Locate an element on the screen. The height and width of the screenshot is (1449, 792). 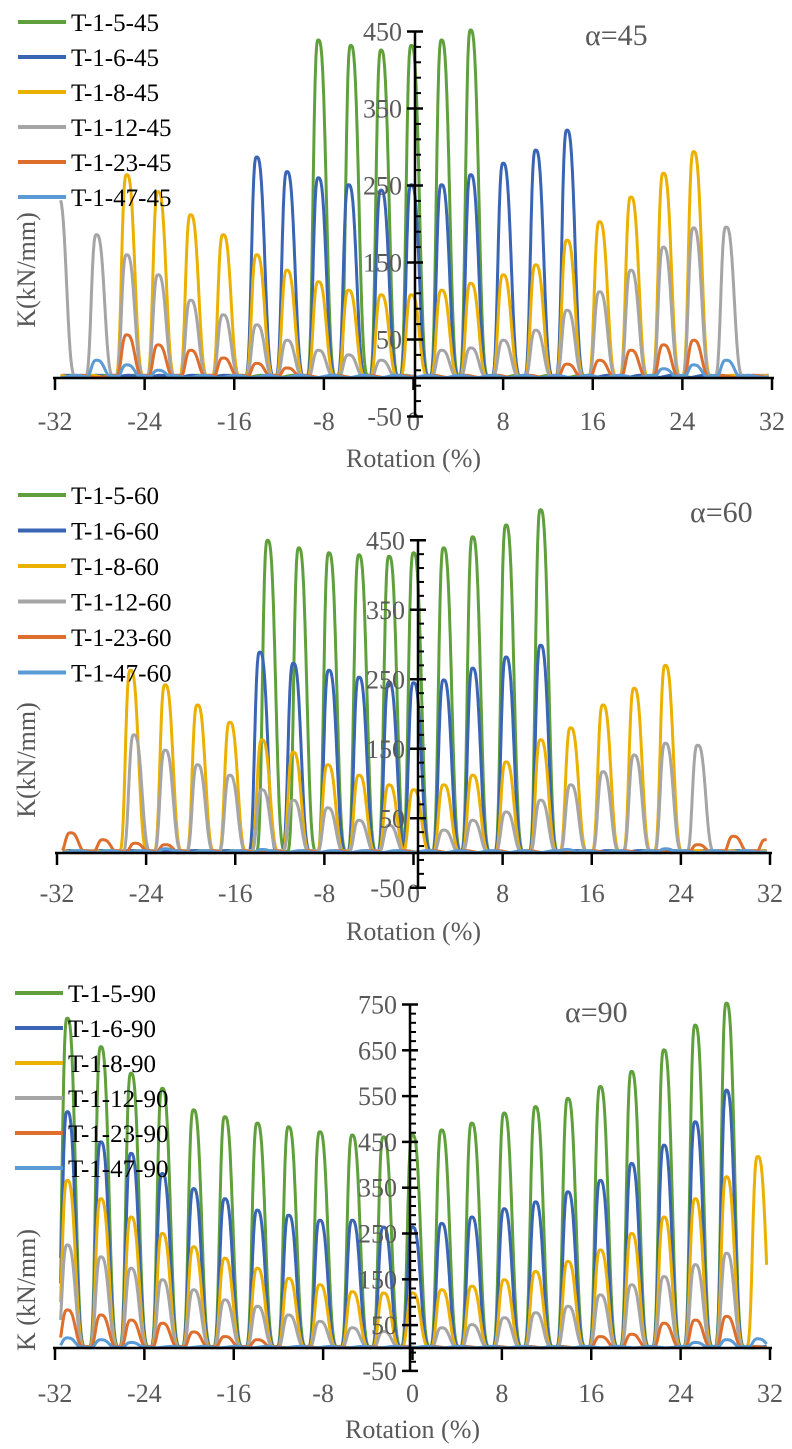
legend-item: T-1-8-60 is located at coordinates (88, 567).